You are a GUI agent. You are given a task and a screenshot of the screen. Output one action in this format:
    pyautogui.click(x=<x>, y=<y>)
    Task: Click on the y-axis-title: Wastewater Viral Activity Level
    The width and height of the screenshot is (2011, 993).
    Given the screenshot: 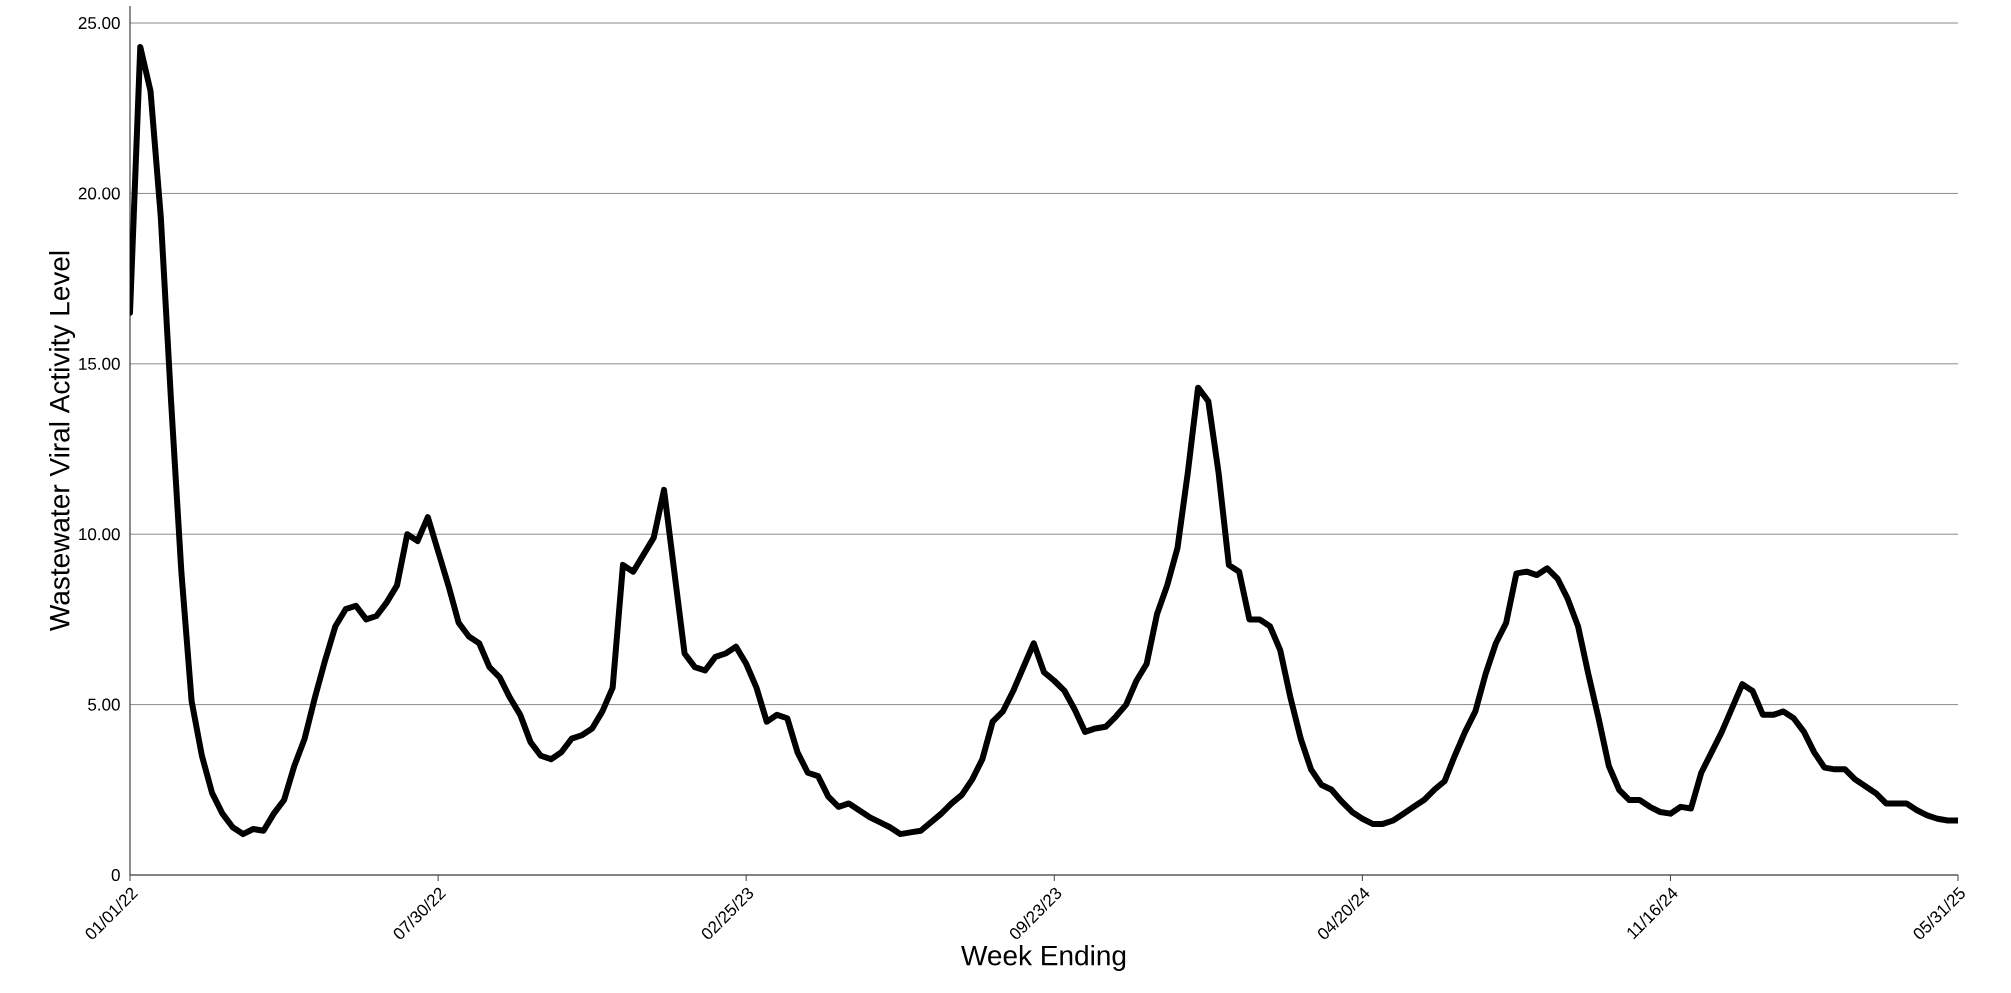 What is the action you would take?
    pyautogui.click(x=62, y=441)
    